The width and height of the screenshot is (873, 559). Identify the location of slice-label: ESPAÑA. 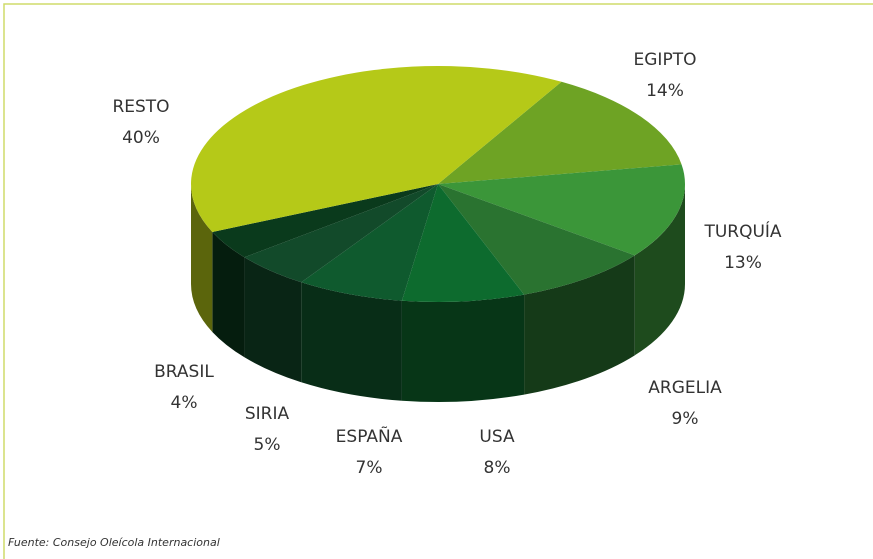
(369, 436).